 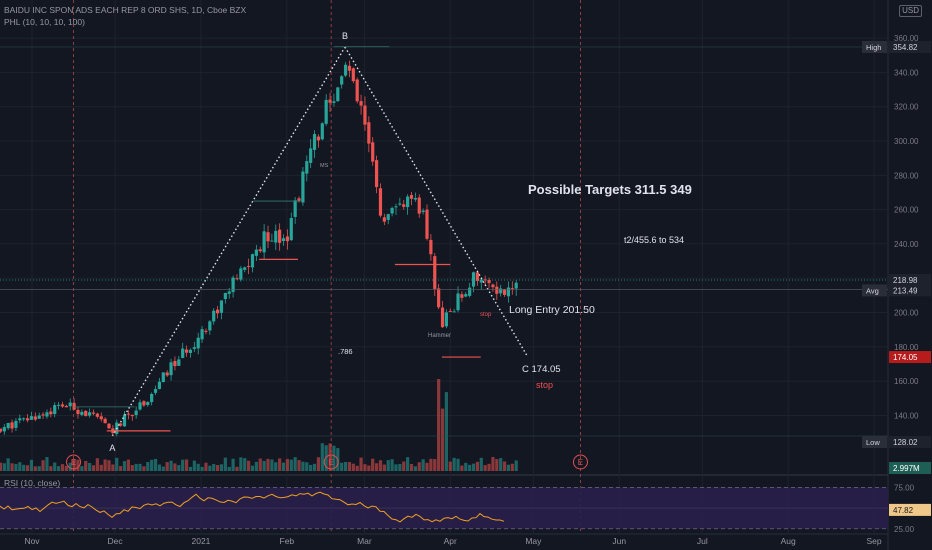 What do you see at coordinates (259, 424) in the screenshot?
I see `volume-bars` at bounding box center [259, 424].